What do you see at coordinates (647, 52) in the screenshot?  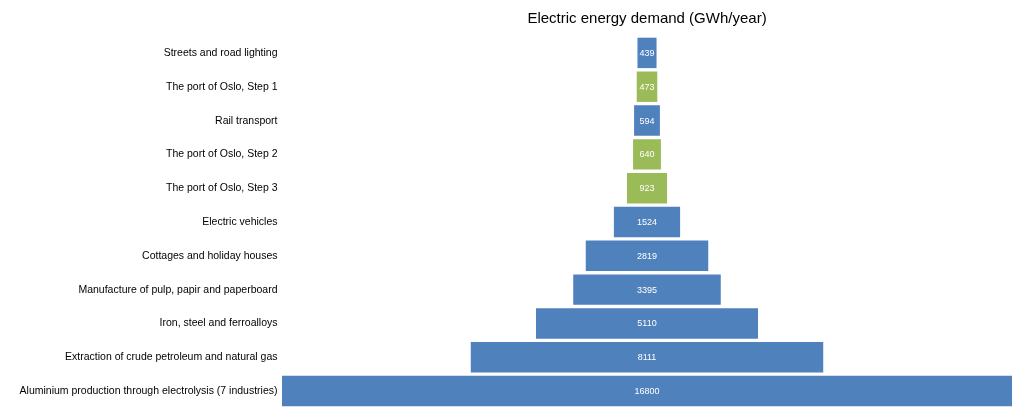 I see `data-label: 439` at bounding box center [647, 52].